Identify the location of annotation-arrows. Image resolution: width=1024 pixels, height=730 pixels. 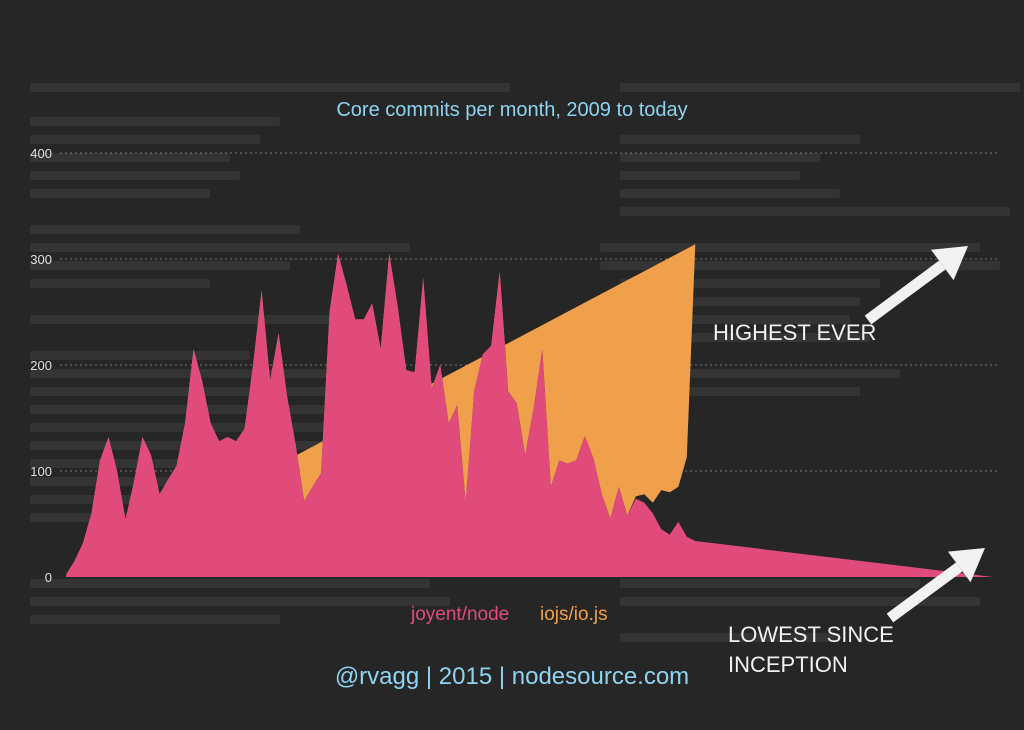
(924, 434).